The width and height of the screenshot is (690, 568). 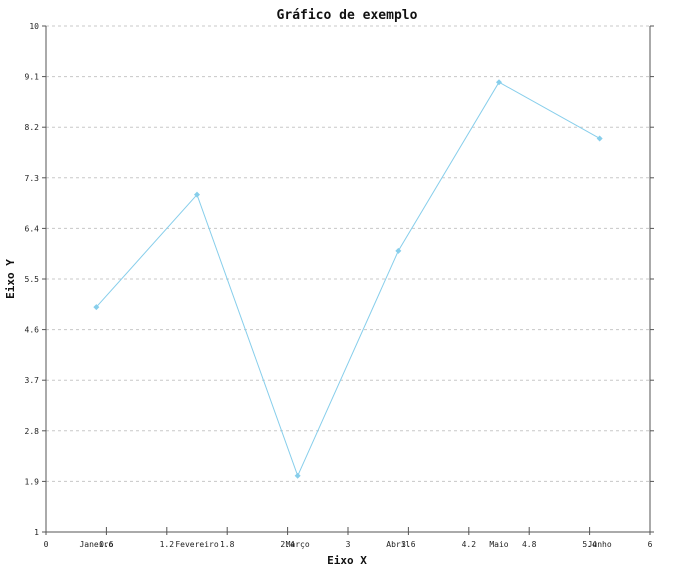 What do you see at coordinates (32, 330) in the screenshot?
I see `y-tick-label: 4.6` at bounding box center [32, 330].